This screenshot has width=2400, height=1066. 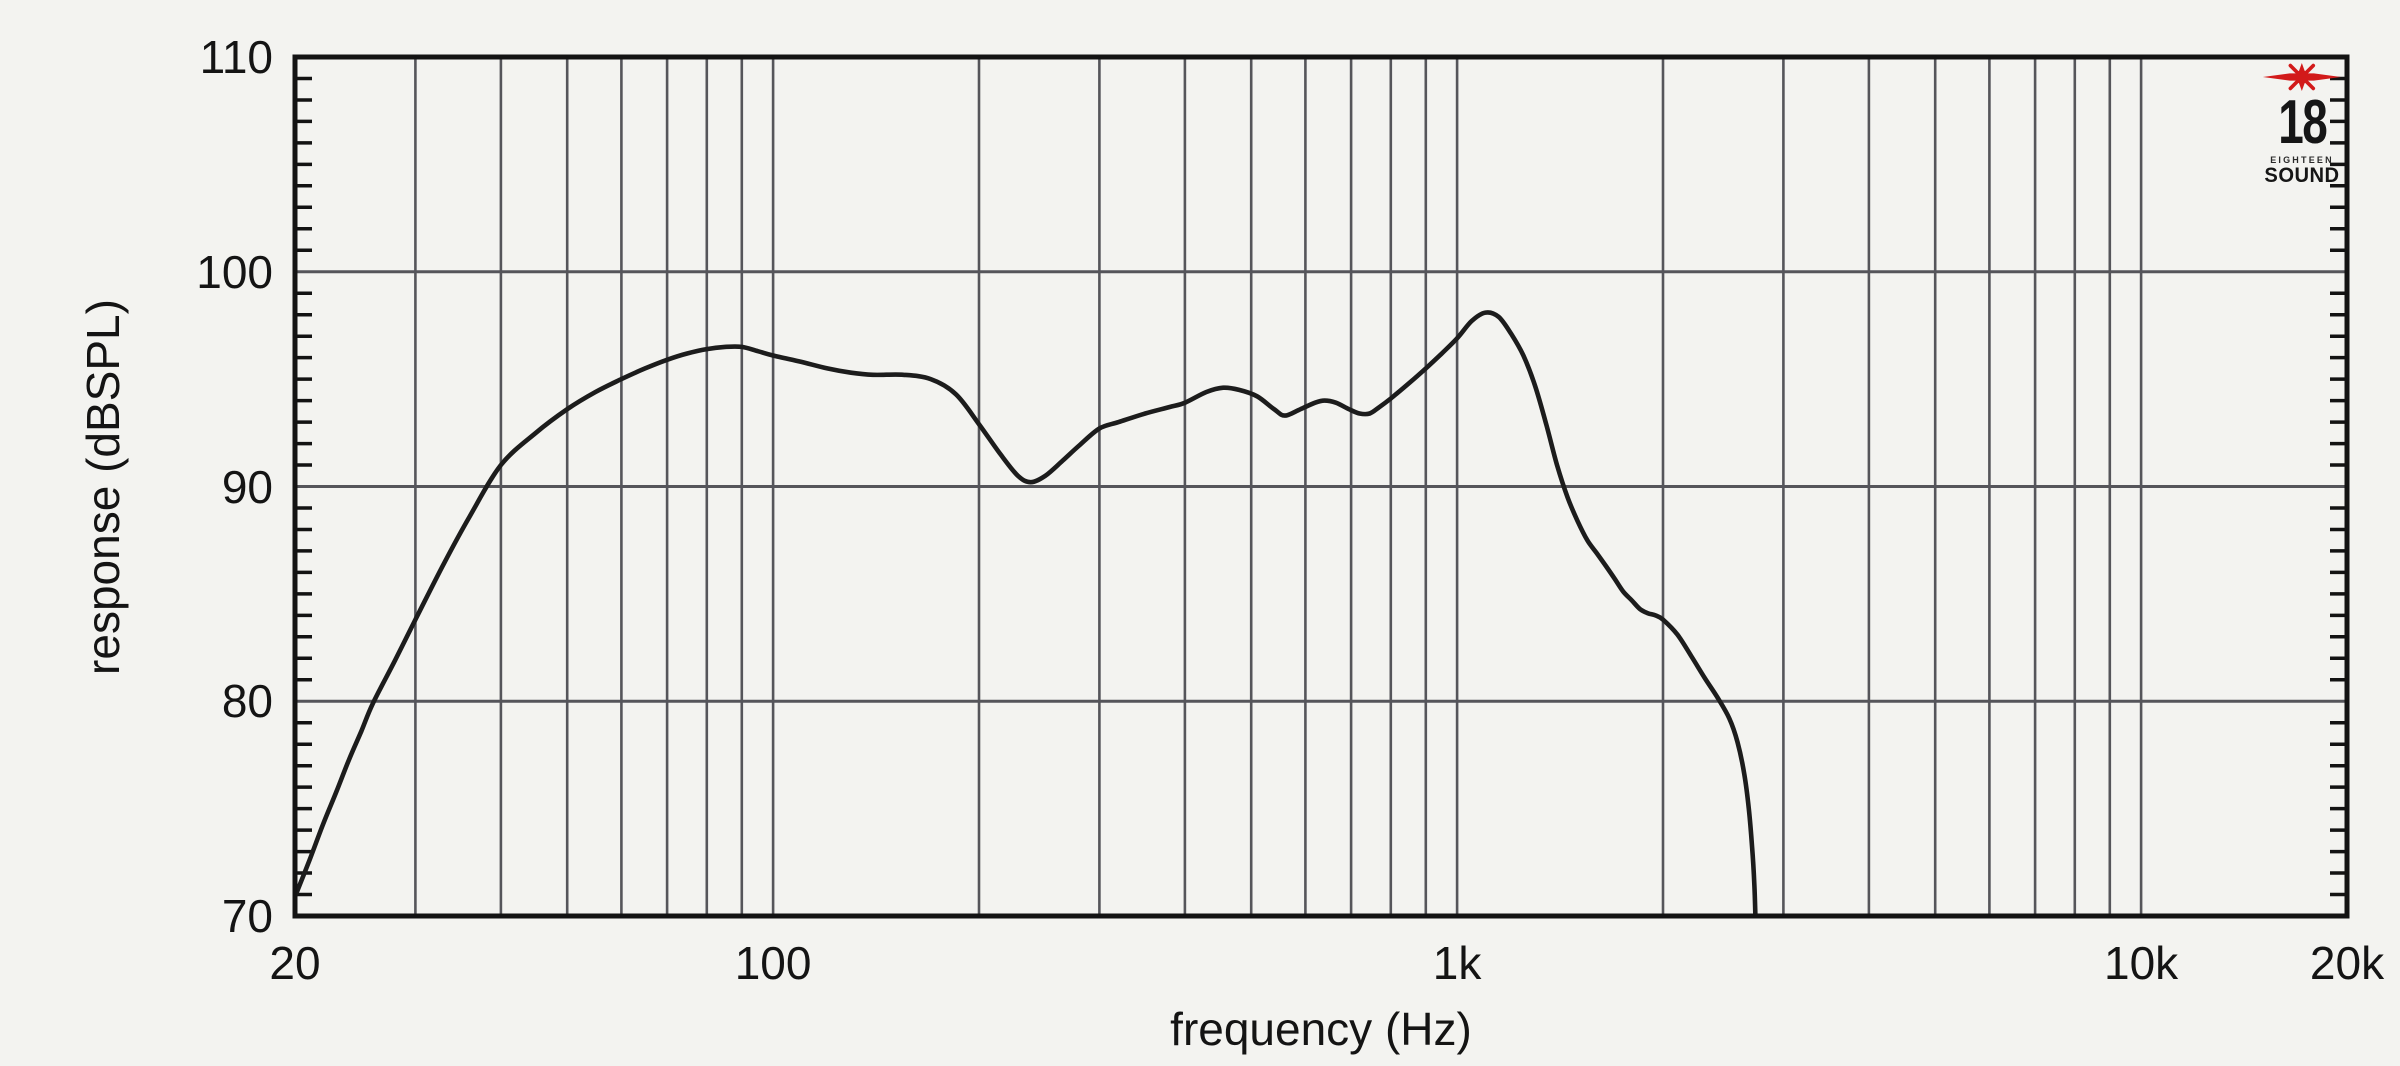 What do you see at coordinates (2302, 176) in the screenshot?
I see `logo-word-sound: SOUND` at bounding box center [2302, 176].